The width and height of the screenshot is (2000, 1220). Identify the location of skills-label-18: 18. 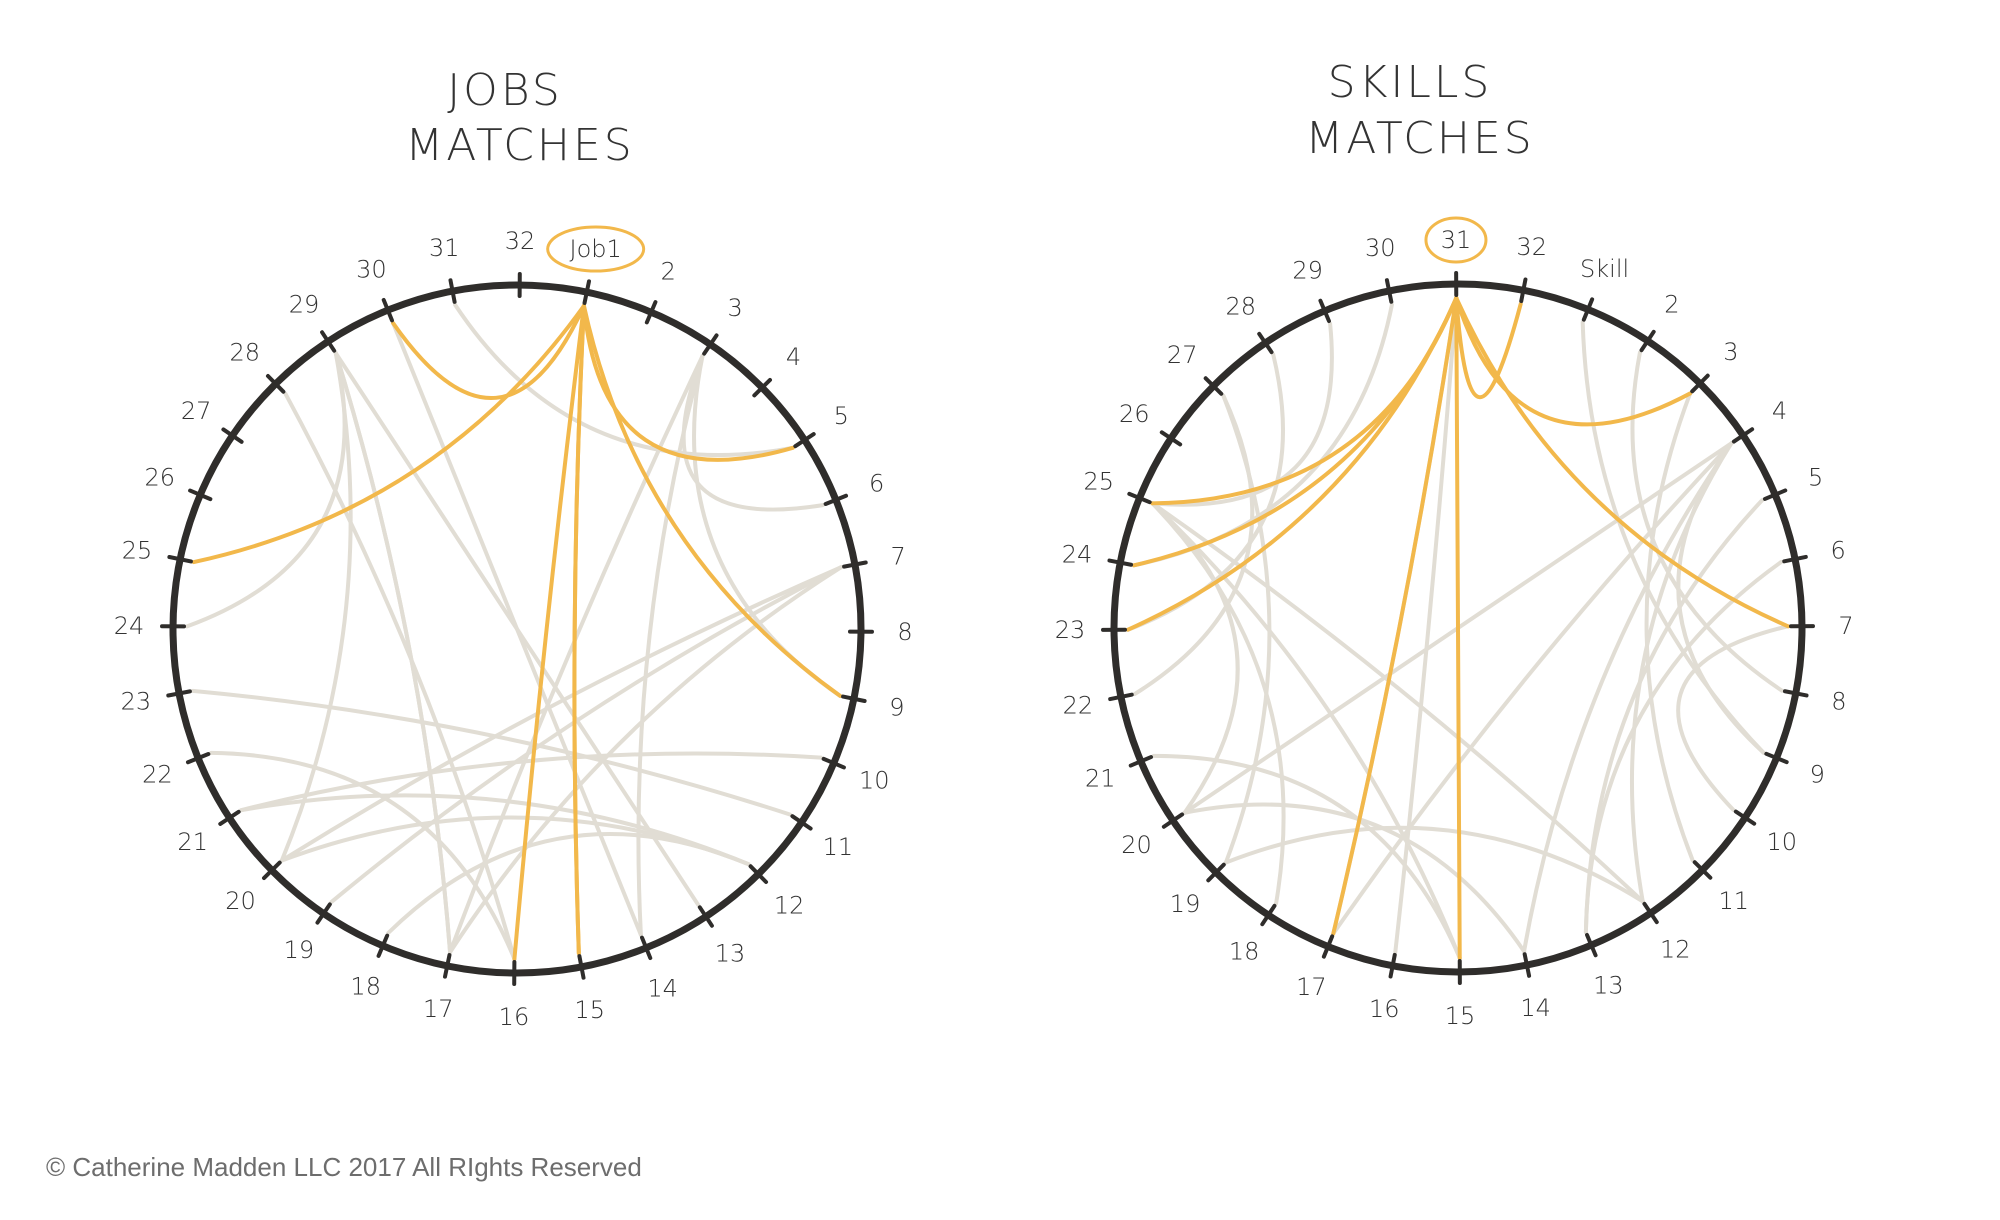
(1244, 952).